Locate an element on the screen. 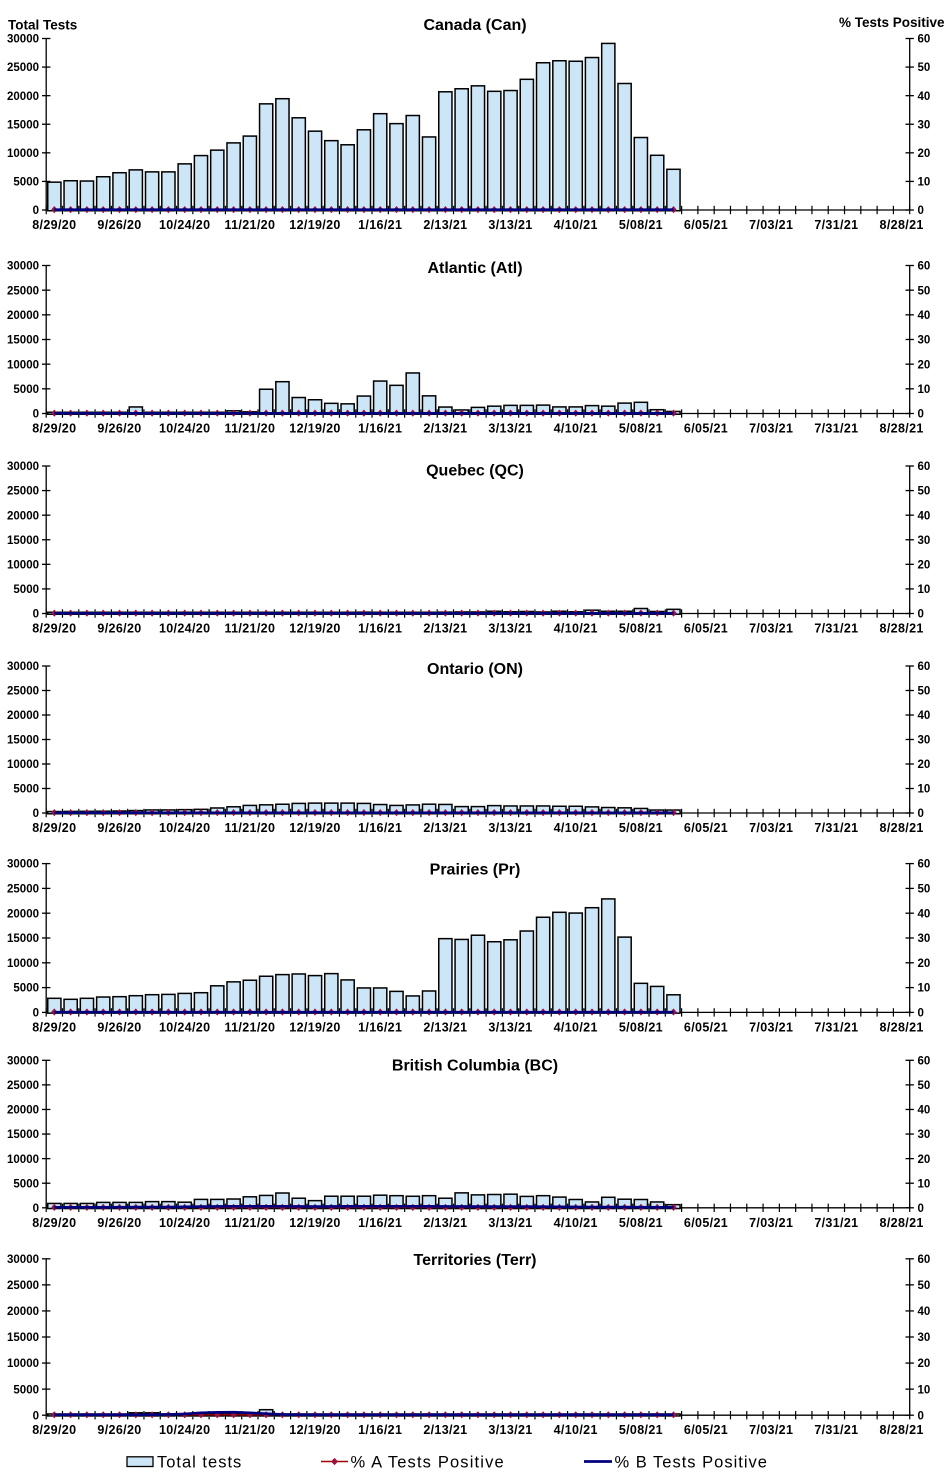 Image resolution: width=947 pixels, height=1481 pixels. svg-text: 4/10/21 is located at coordinates (576, 225).